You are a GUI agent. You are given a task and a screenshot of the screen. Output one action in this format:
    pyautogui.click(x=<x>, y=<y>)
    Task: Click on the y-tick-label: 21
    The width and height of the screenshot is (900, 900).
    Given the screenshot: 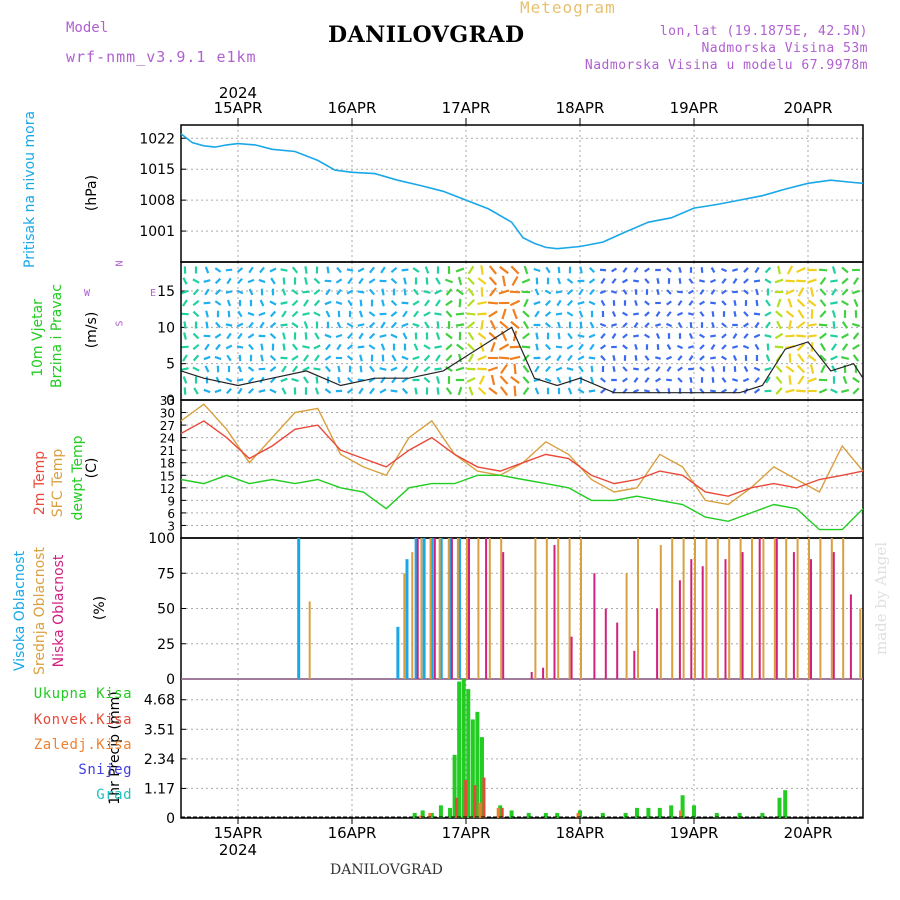 What is the action you would take?
    pyautogui.click(x=167, y=451)
    